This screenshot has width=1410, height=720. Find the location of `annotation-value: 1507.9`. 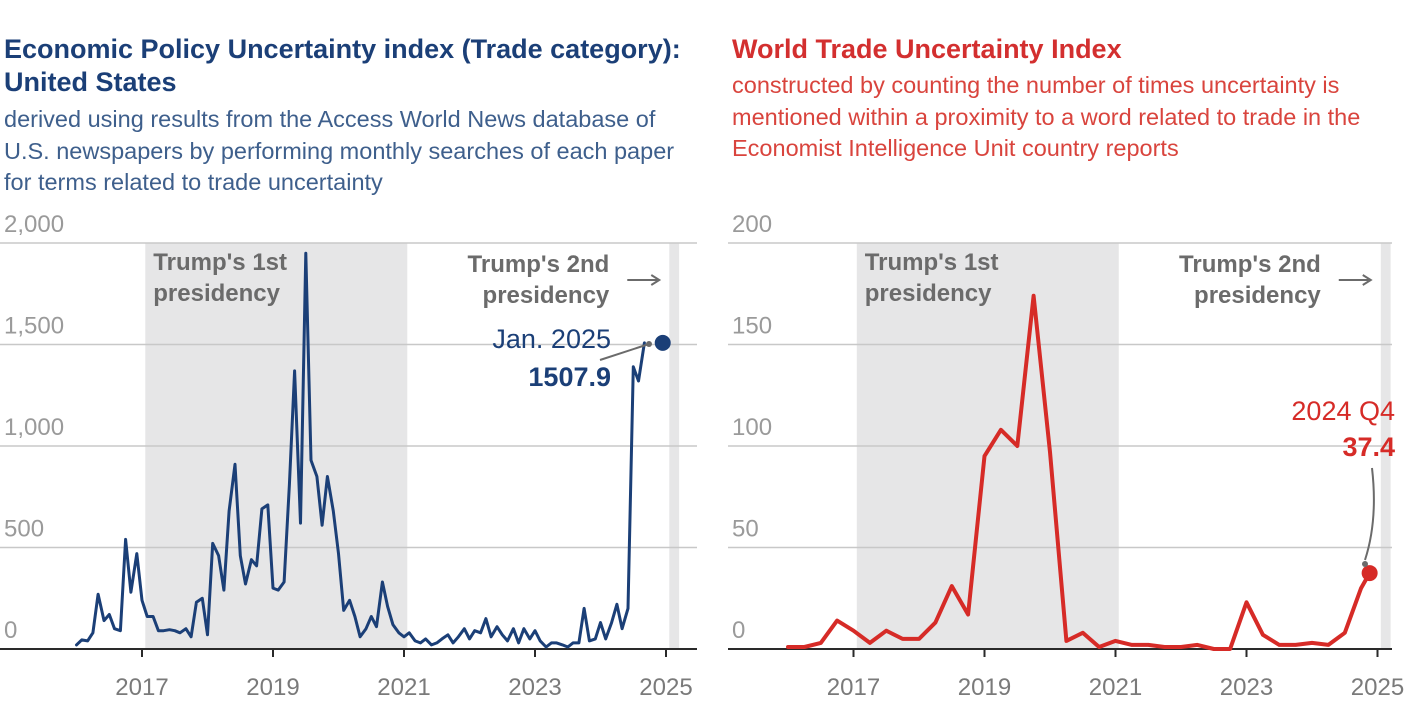

annotation-value: 1507.9 is located at coordinates (569, 377).